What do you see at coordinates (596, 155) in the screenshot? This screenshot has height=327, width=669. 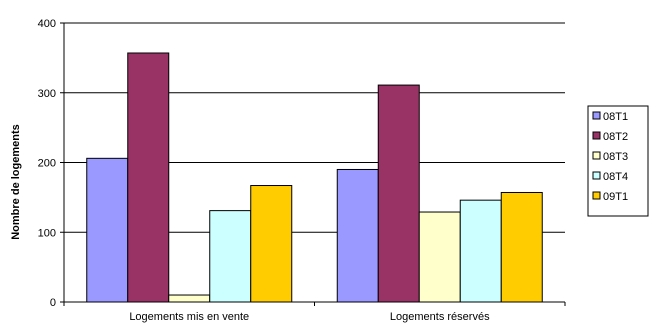 I see `legend-swatch-08T3` at bounding box center [596, 155].